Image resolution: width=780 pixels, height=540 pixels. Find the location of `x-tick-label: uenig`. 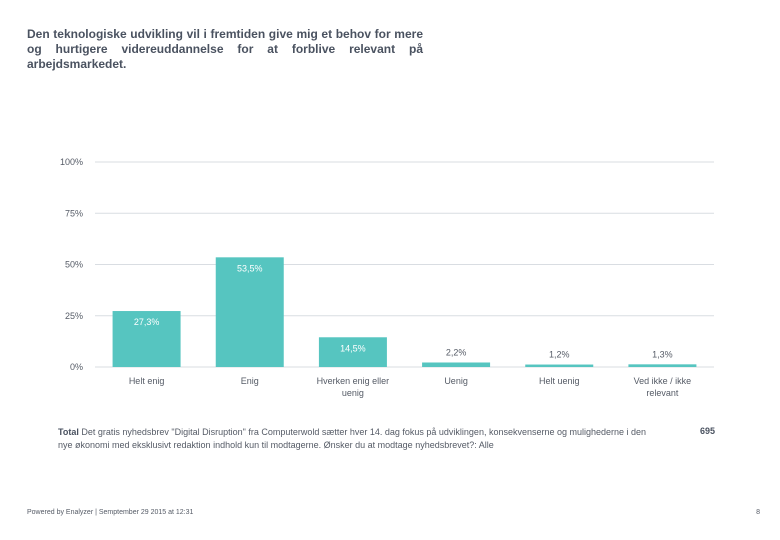

x-tick-label: uenig is located at coordinates (353, 393).